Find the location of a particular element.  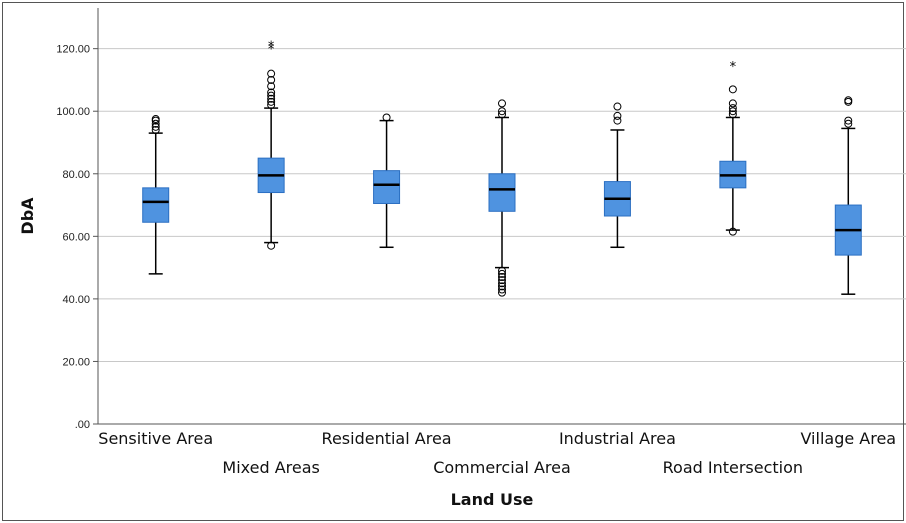

category-label: Village Area is located at coordinates (848, 438).